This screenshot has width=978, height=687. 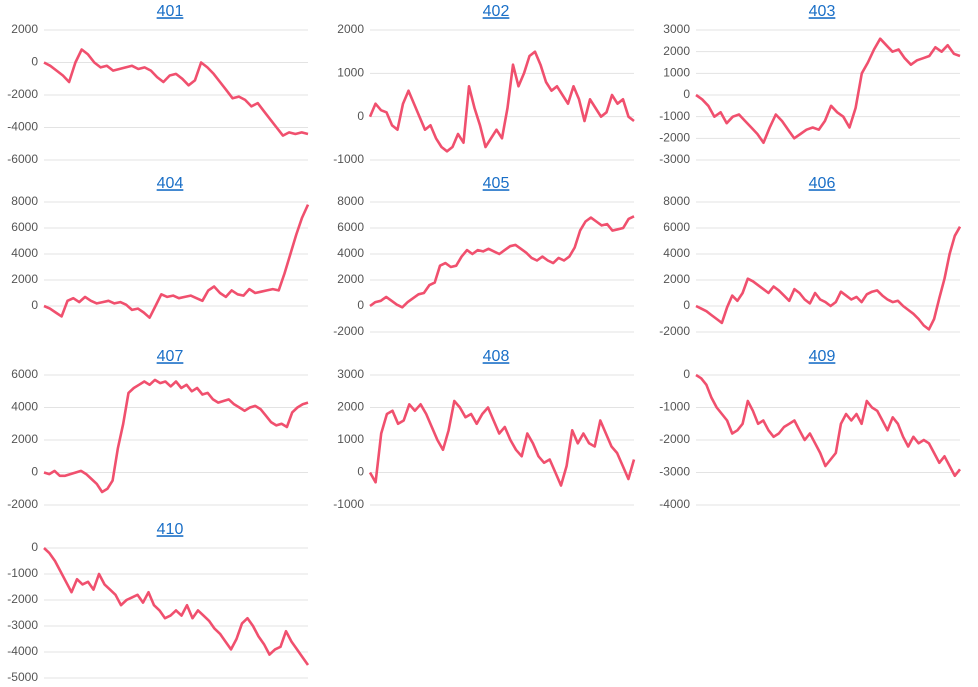 What do you see at coordinates (496, 183) in the screenshot?
I see `chart-title: 405` at bounding box center [496, 183].